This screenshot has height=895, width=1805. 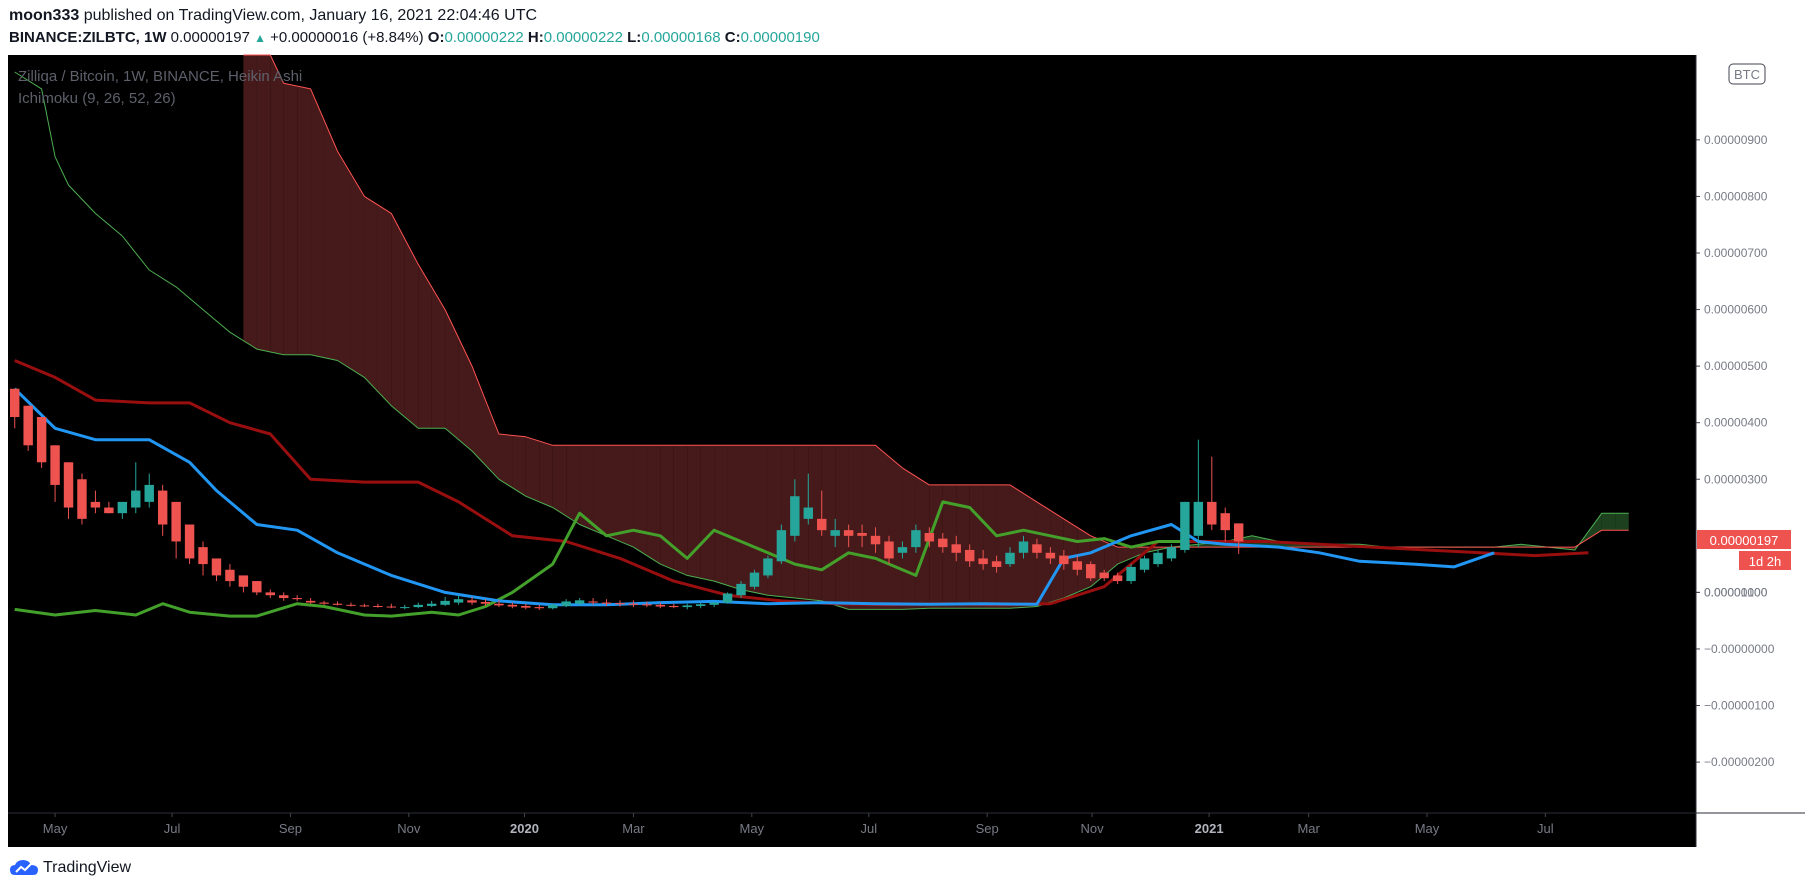 I want to click on y-tick-label: 0.00000800, so click(x=1736, y=196).